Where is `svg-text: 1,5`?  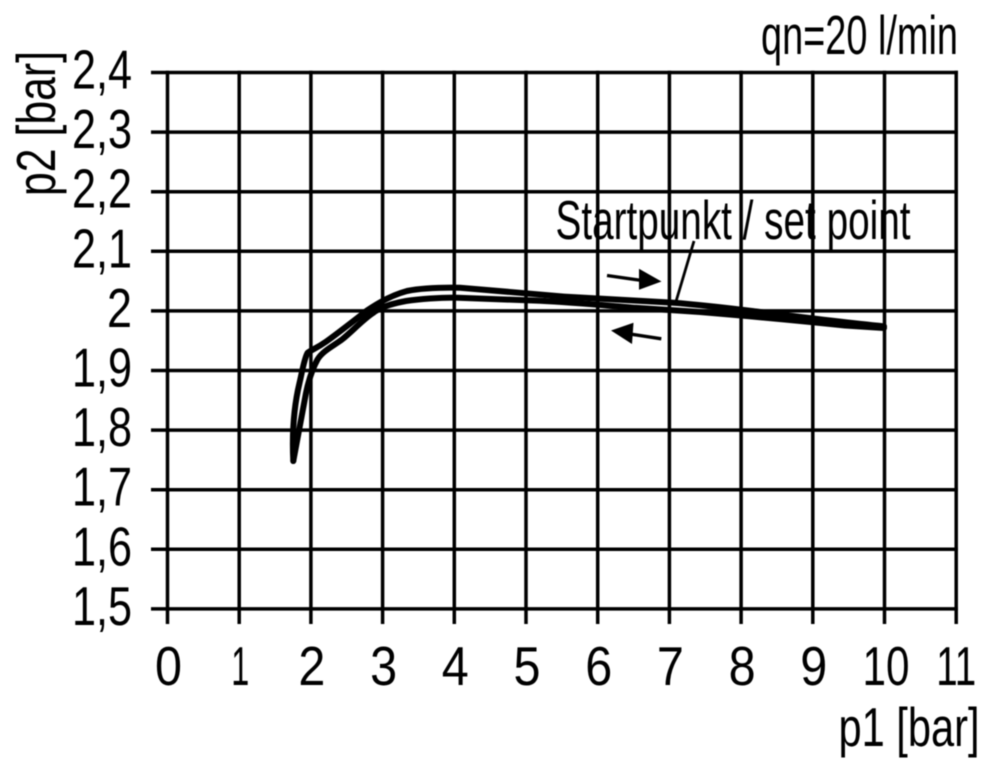
svg-text: 1,5 is located at coordinates (102, 606).